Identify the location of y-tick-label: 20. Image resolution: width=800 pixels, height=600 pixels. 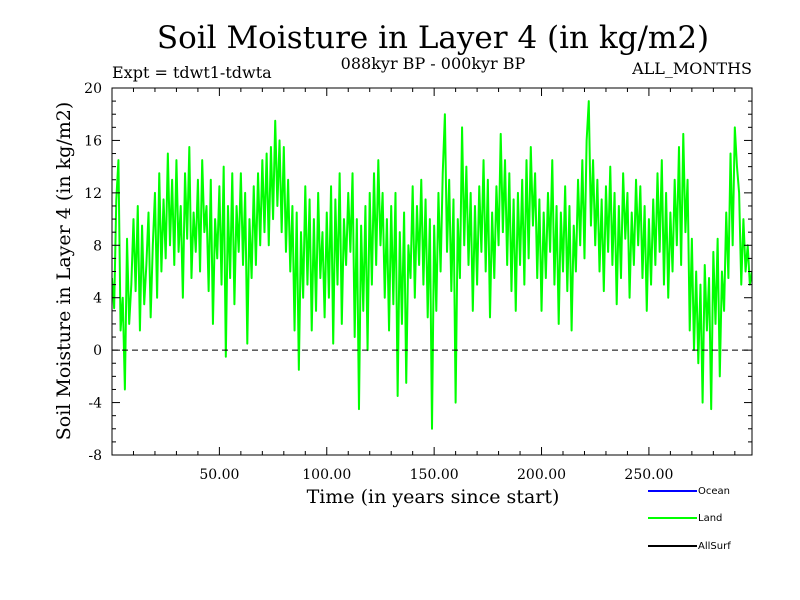
(93, 89).